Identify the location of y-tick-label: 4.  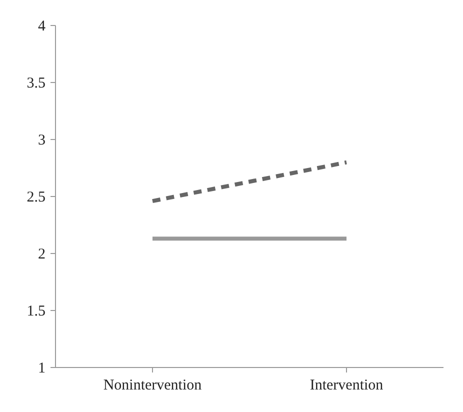
(42, 26).